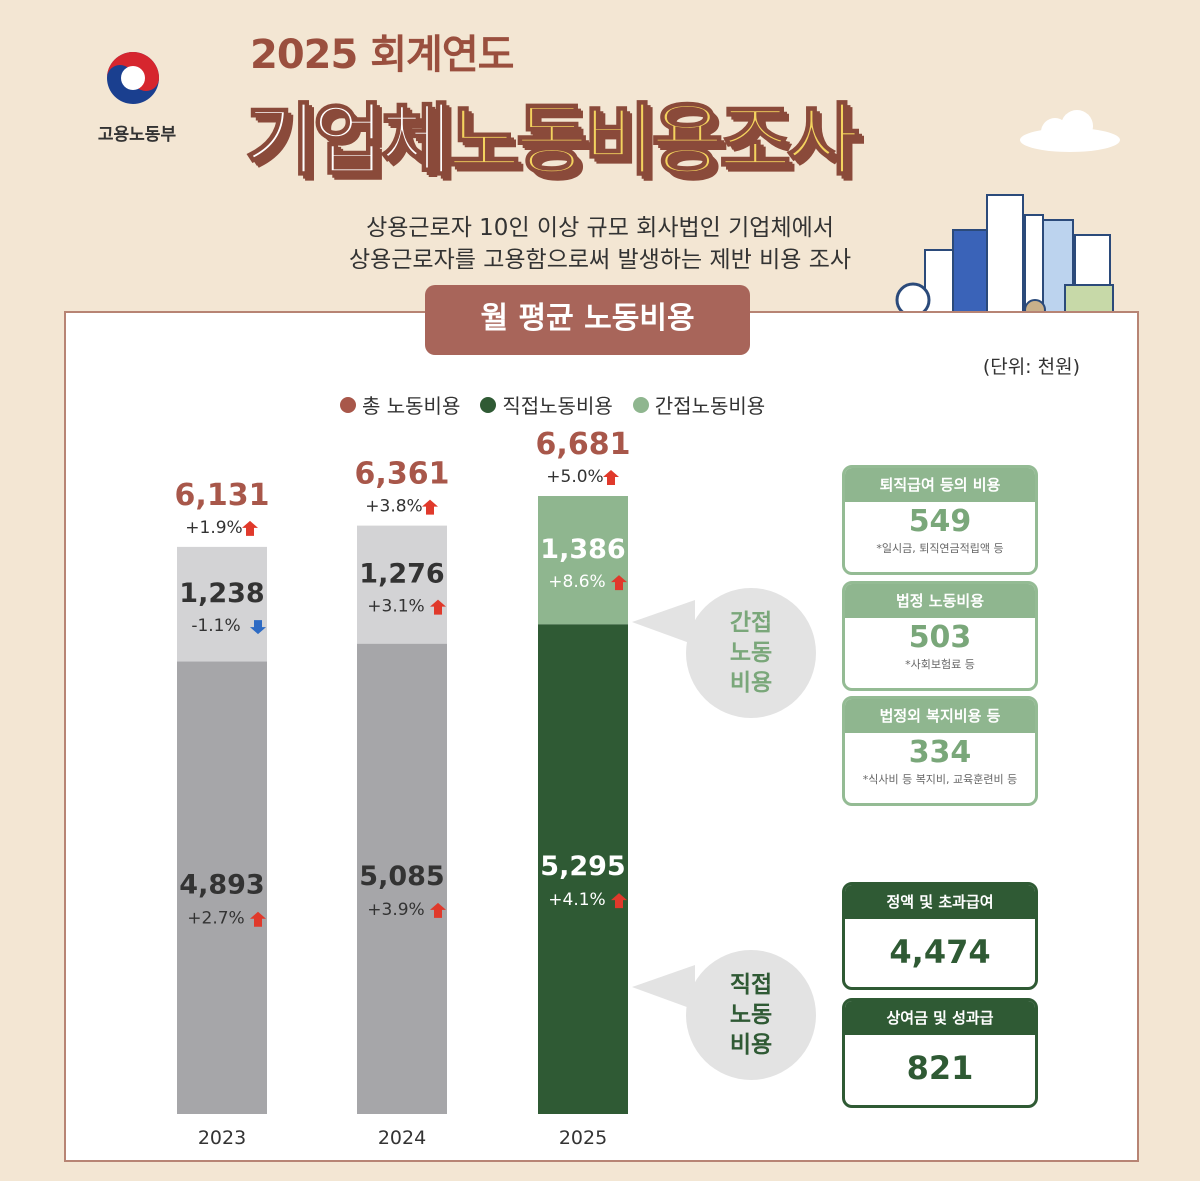 Image resolution: width=1200 pixels, height=1181 pixels. I want to click on total-value-label: 6,361, so click(402, 474).